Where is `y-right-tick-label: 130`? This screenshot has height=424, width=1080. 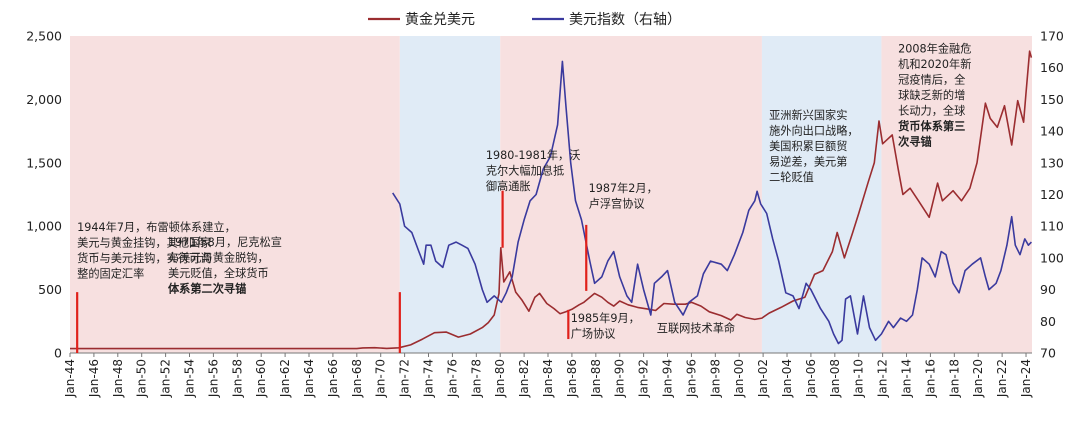
y-right-tick-label: 130 is located at coordinates (1052, 162).